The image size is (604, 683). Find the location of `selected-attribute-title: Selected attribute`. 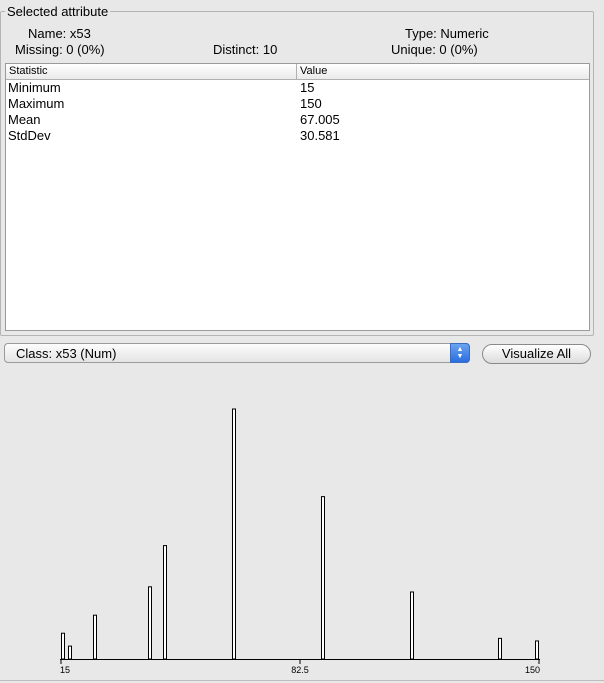

selected-attribute-title: Selected attribute is located at coordinates (58, 11).